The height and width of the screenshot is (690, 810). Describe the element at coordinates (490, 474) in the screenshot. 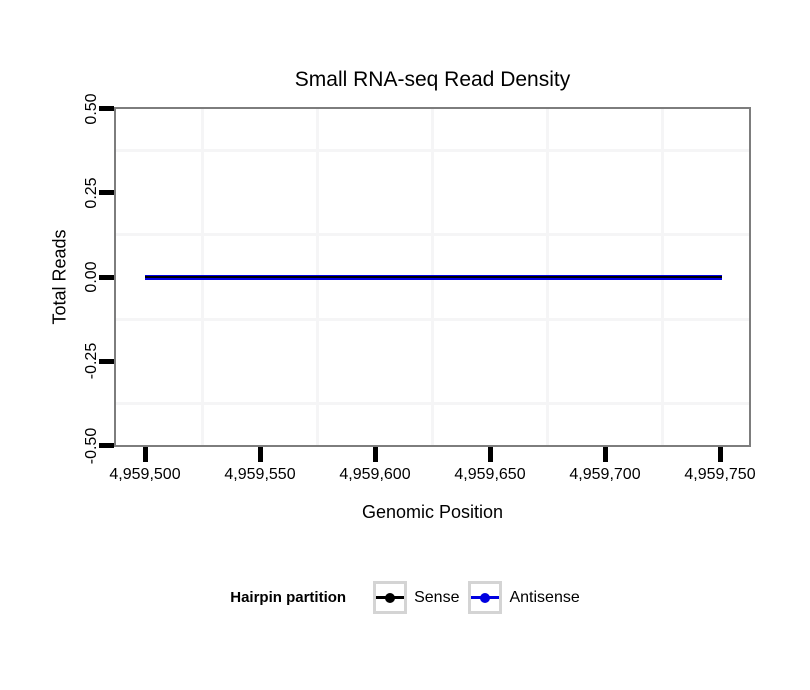

I see `x-tick-label: 4,959,650` at that location.